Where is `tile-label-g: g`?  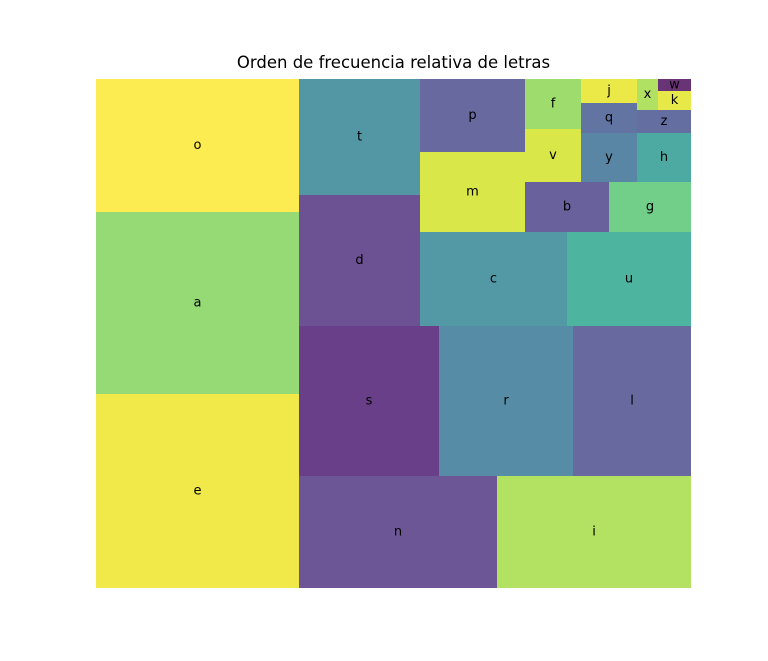 tile-label-g: g is located at coordinates (650, 207).